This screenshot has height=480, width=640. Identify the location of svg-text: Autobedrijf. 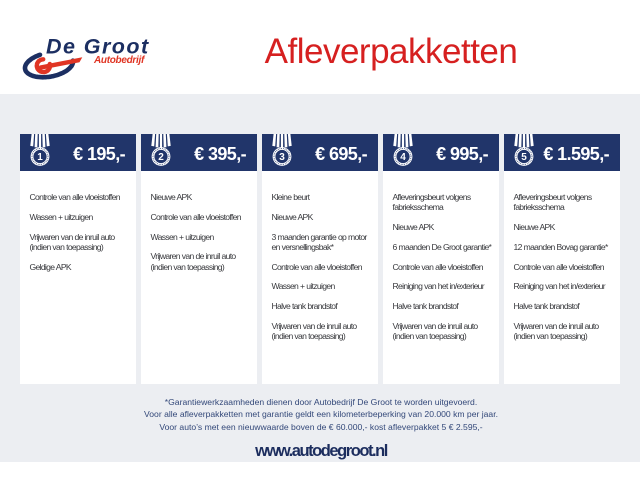
(119, 60).